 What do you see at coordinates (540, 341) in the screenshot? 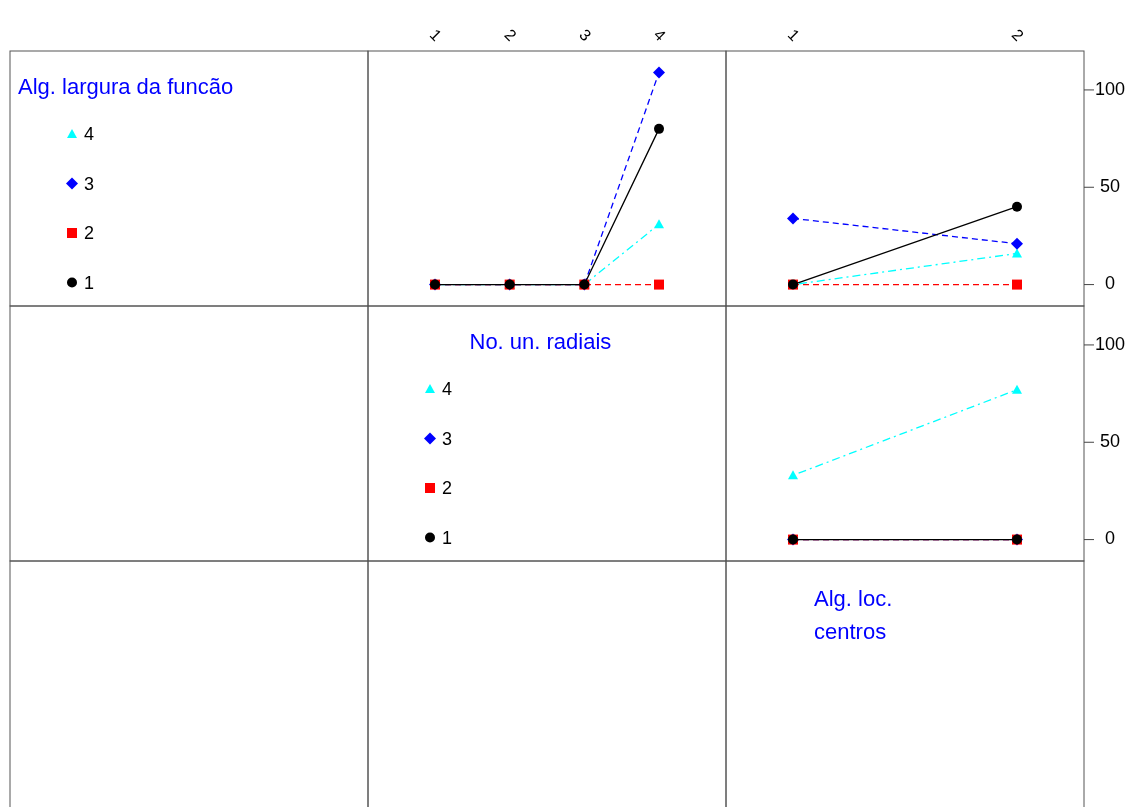
I see `legend-title: No. un. radiais` at bounding box center [540, 341].